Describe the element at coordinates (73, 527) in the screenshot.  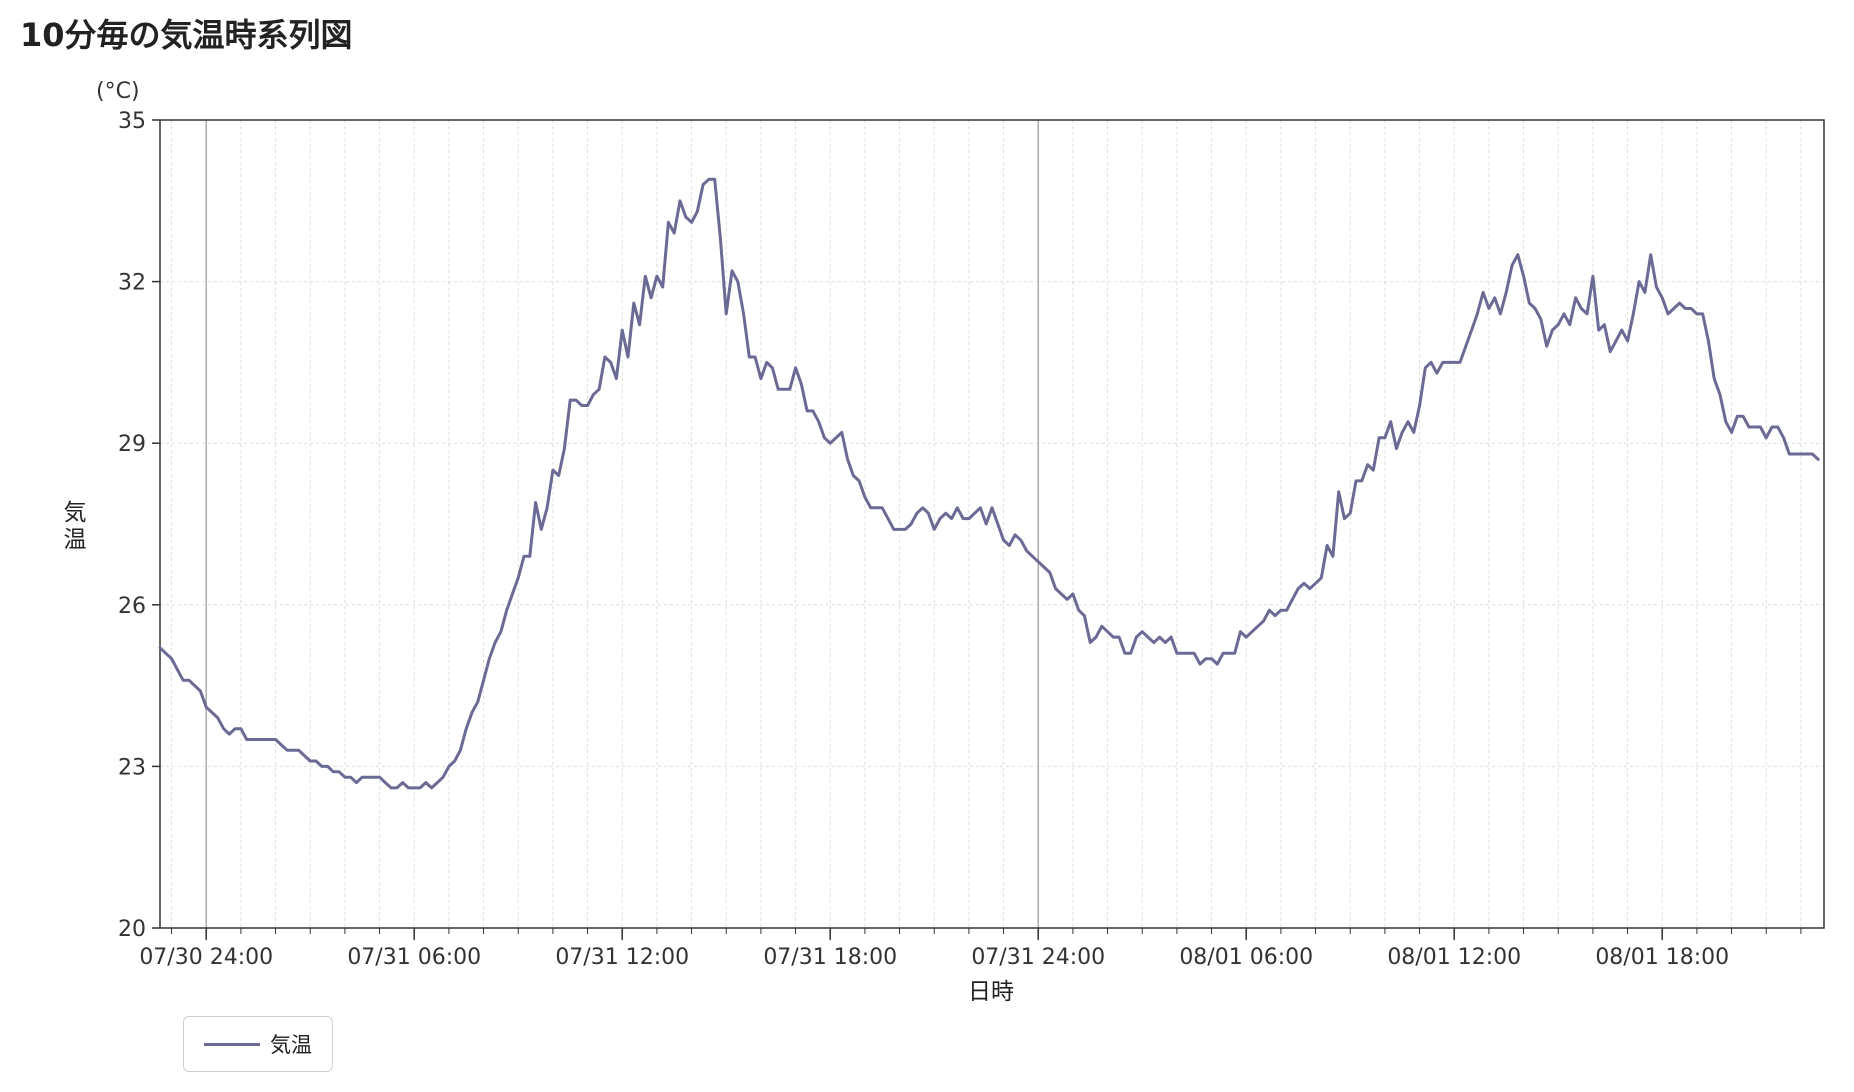
I see `y-axis-title: 気温` at that location.